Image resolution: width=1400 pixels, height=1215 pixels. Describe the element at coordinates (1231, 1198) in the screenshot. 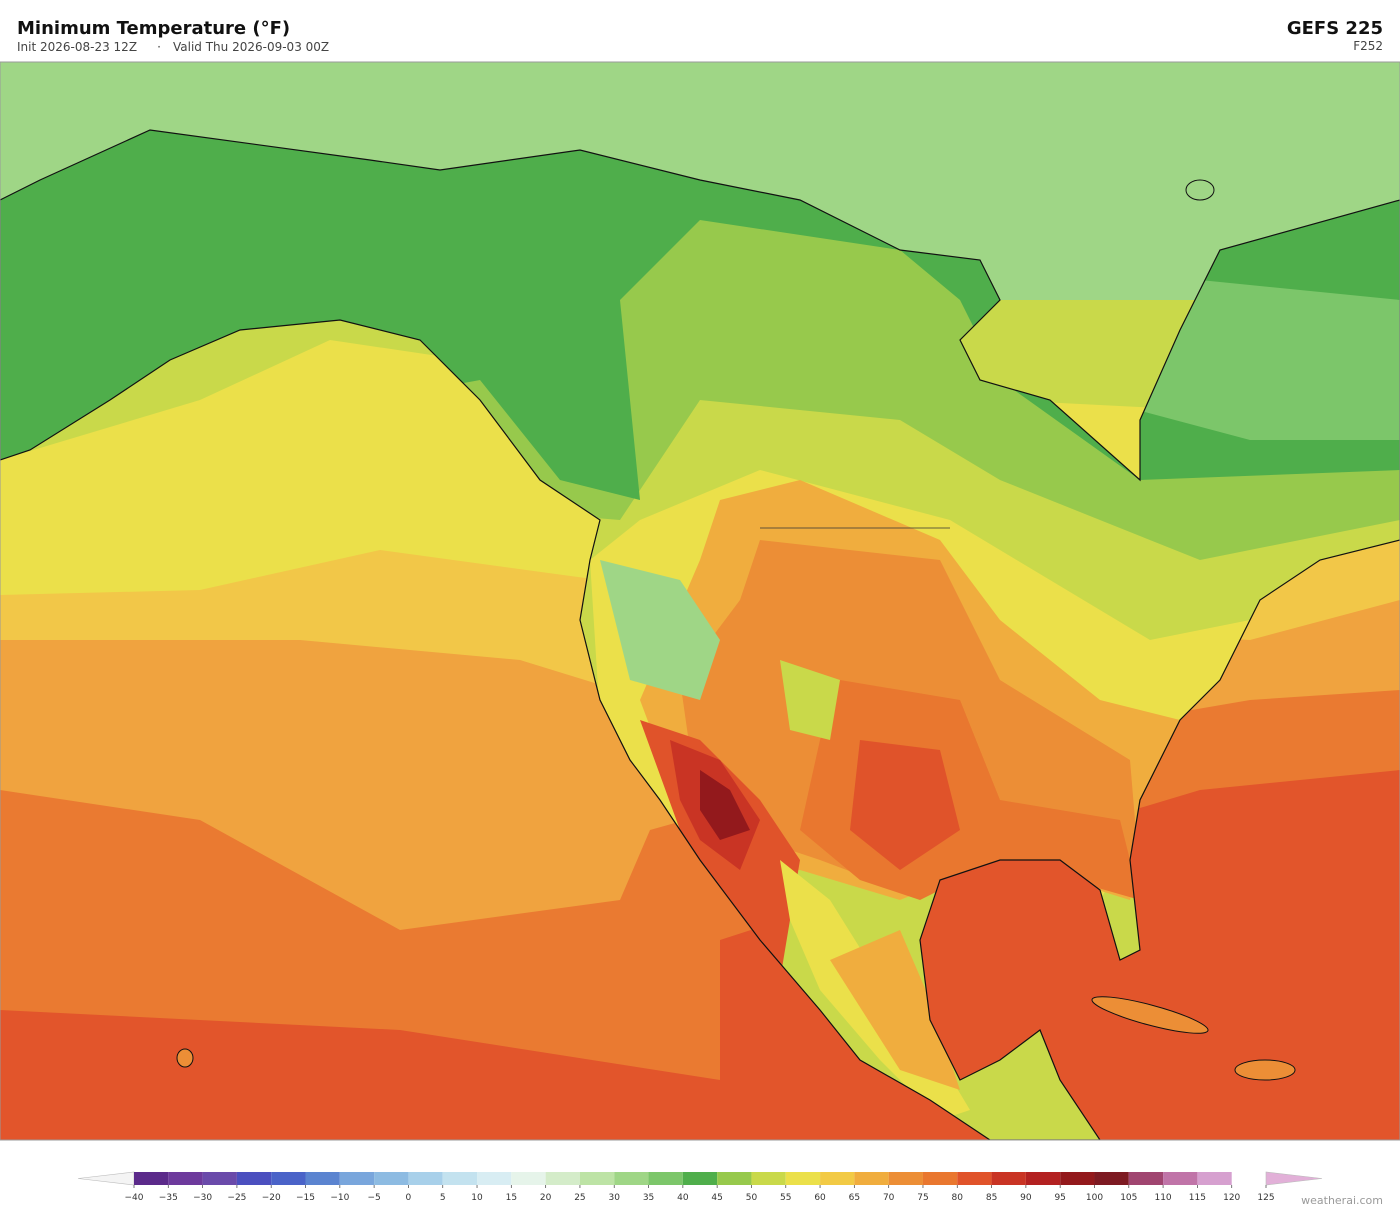

I see `colorbar-tick-label: 120` at that location.